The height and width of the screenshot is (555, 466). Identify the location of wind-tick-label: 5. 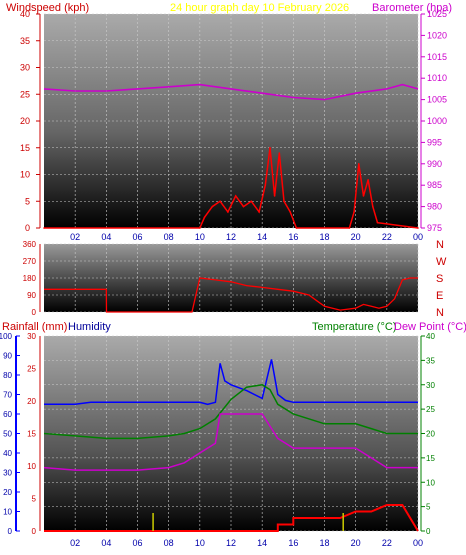
(27, 201).